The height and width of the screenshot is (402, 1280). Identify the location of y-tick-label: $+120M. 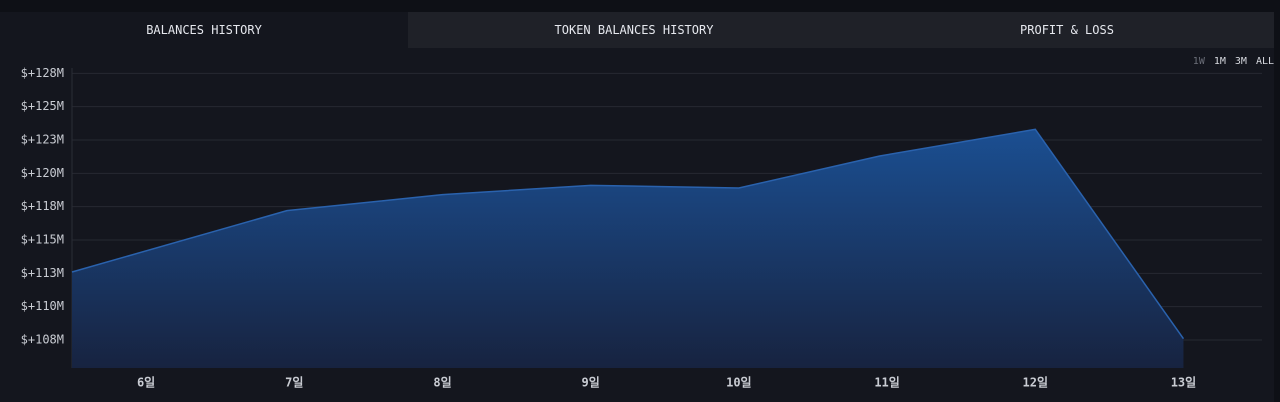
(42, 173).